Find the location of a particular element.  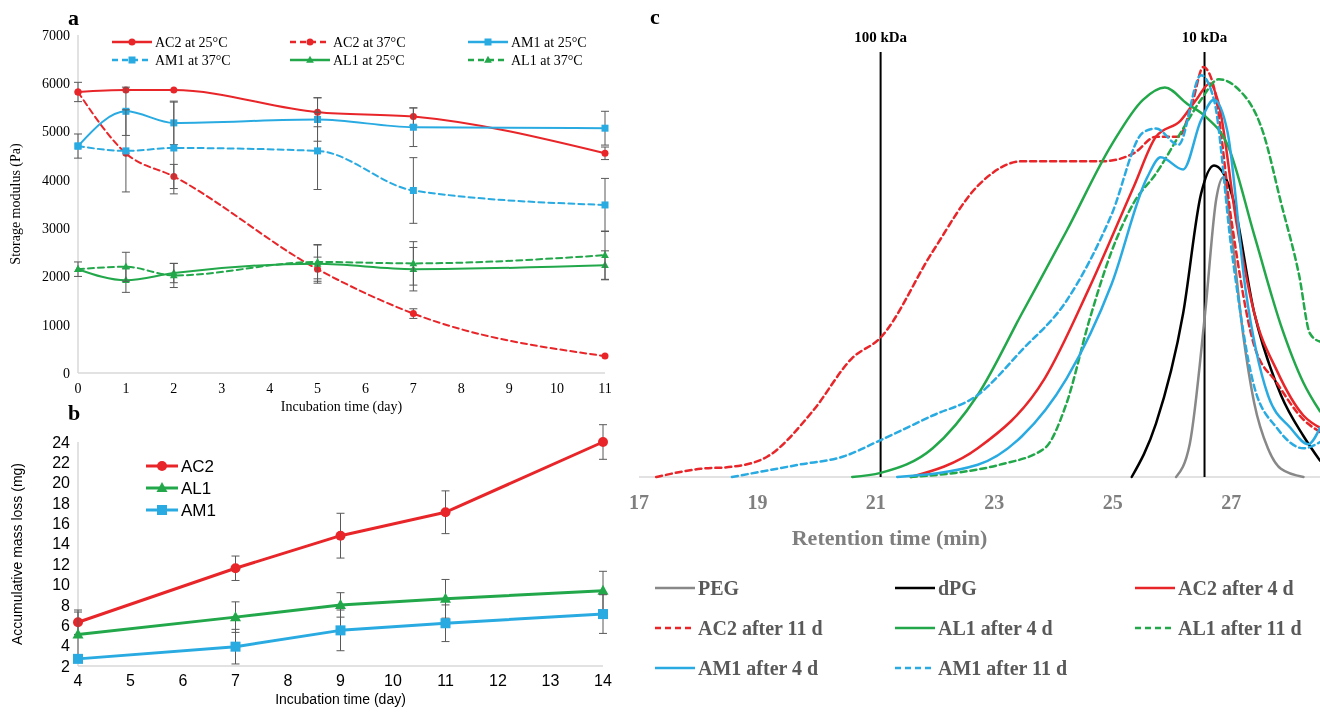

legend-label: PEG is located at coordinates (719, 588).